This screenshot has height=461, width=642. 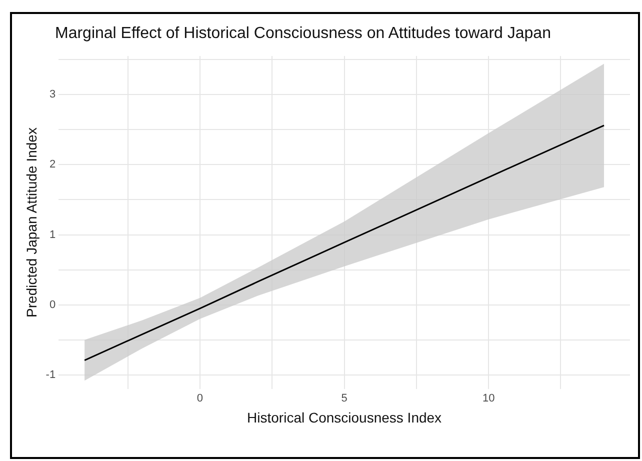 I want to click on y-tick-label: -1, so click(x=51, y=375).